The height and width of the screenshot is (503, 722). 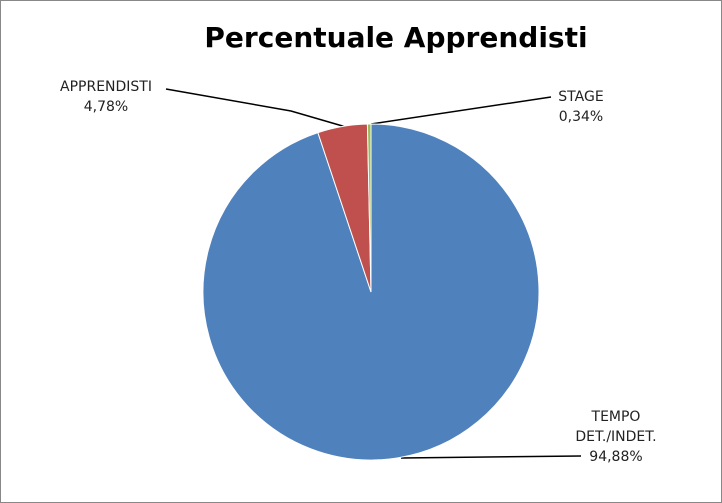 I want to click on chart-title: Percentuale Apprendisti, so click(x=395, y=37).